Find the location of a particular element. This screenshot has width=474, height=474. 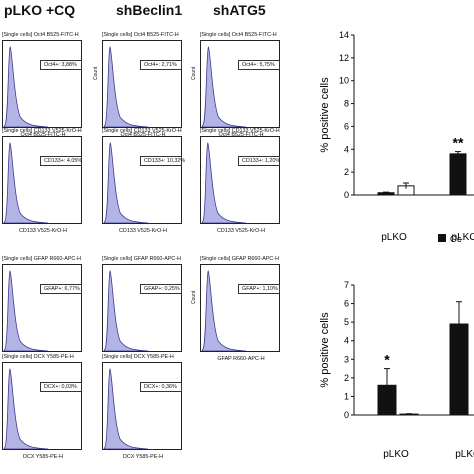

y-tick-label: 8 is located at coordinates (346, 104).